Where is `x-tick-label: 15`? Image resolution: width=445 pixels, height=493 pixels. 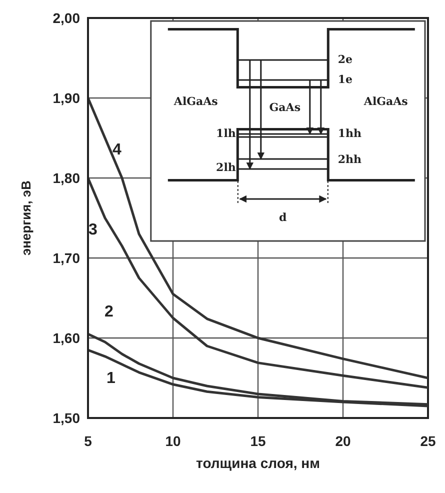
x-tick-label: 15 is located at coordinates (258, 440).